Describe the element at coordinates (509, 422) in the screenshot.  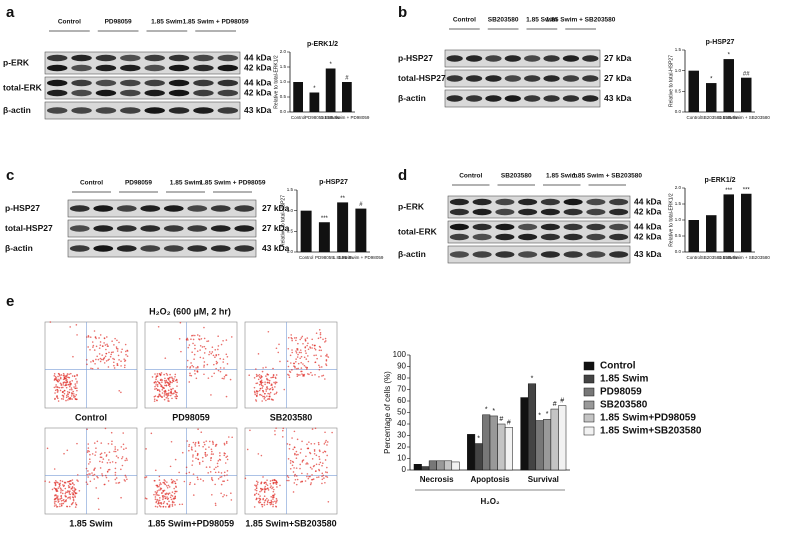
I see `significance-marker: #` at that location.